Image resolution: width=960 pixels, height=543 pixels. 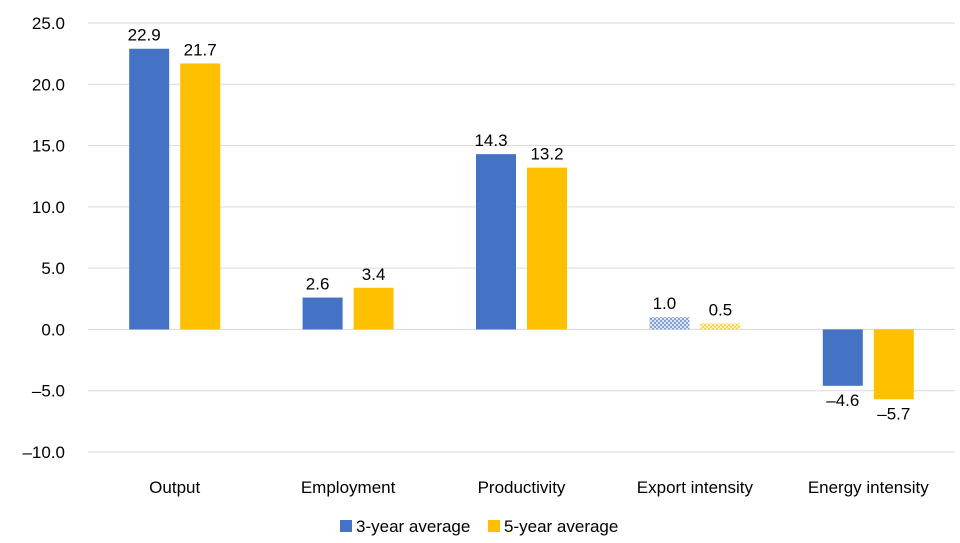 What do you see at coordinates (48, 23) in the screenshot?
I see `y-tick-label: 25.0` at bounding box center [48, 23].